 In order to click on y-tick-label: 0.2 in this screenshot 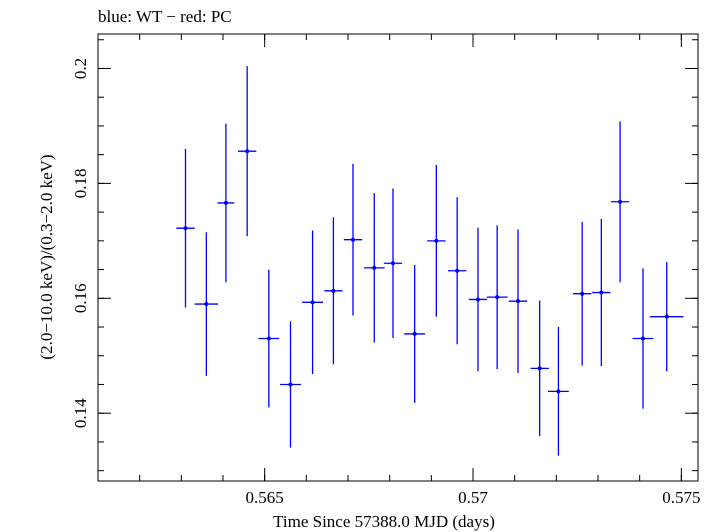, I will do `click(80, 68)`.